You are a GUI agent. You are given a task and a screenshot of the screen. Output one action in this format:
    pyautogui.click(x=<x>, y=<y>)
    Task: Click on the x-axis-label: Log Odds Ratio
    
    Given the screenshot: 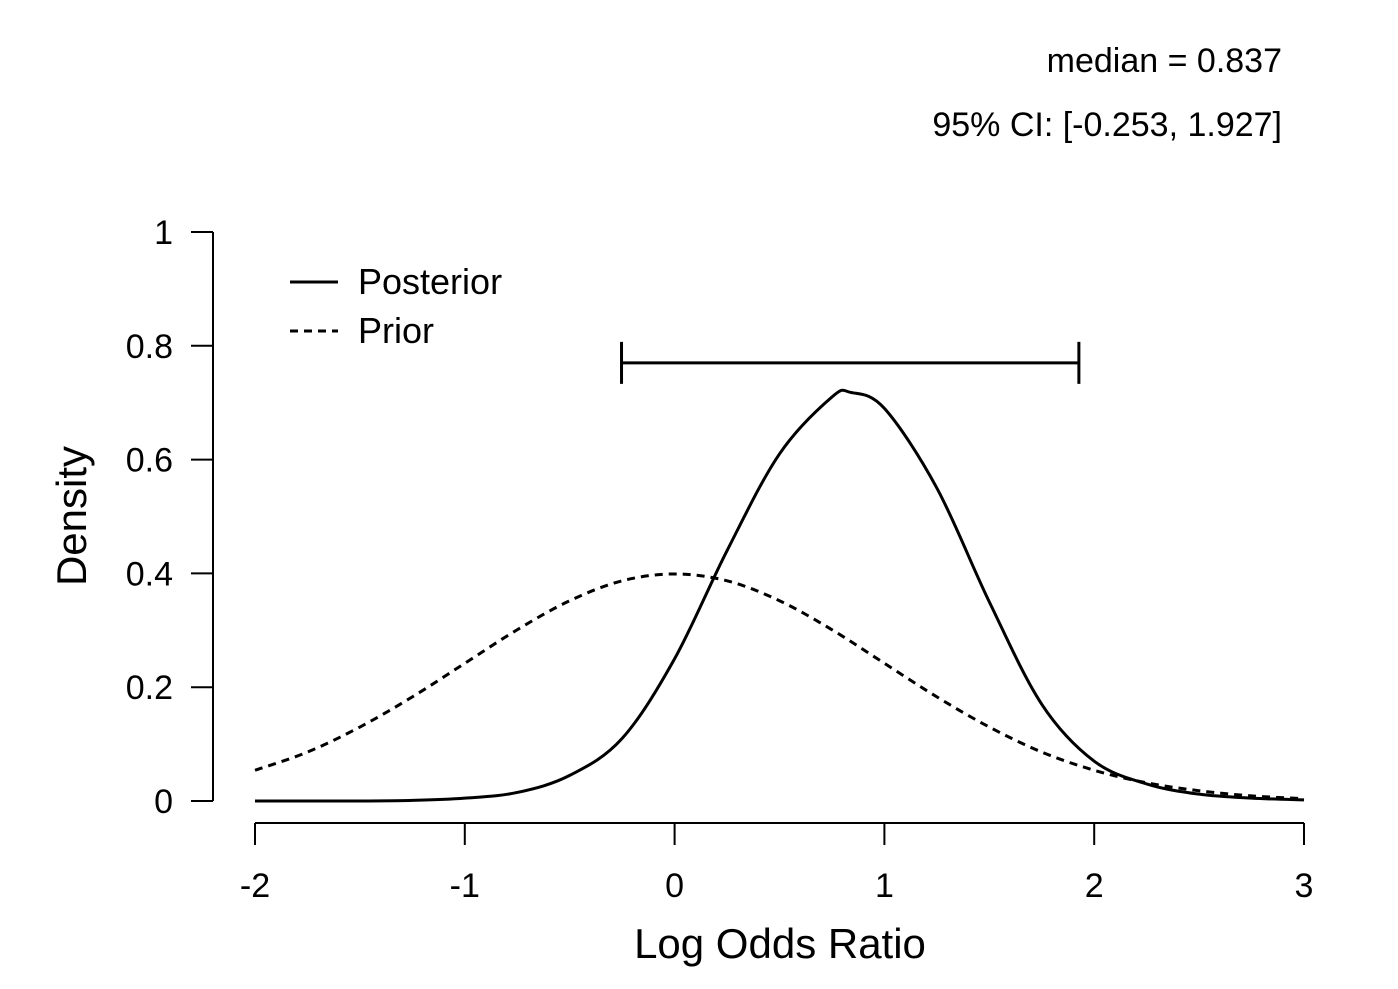 What is the action you would take?
    pyautogui.click(x=780, y=943)
    